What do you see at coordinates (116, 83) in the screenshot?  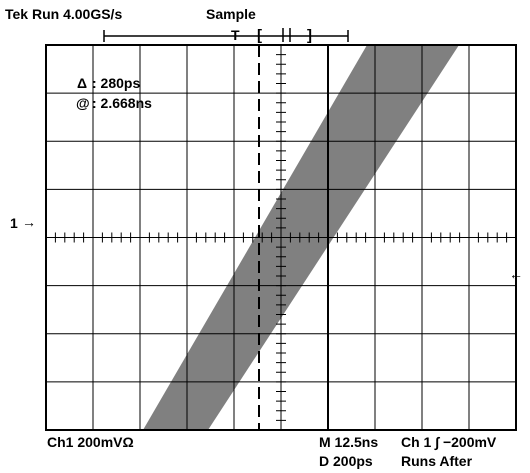 I see `cursor-delta-value: : 280ps` at bounding box center [116, 83].